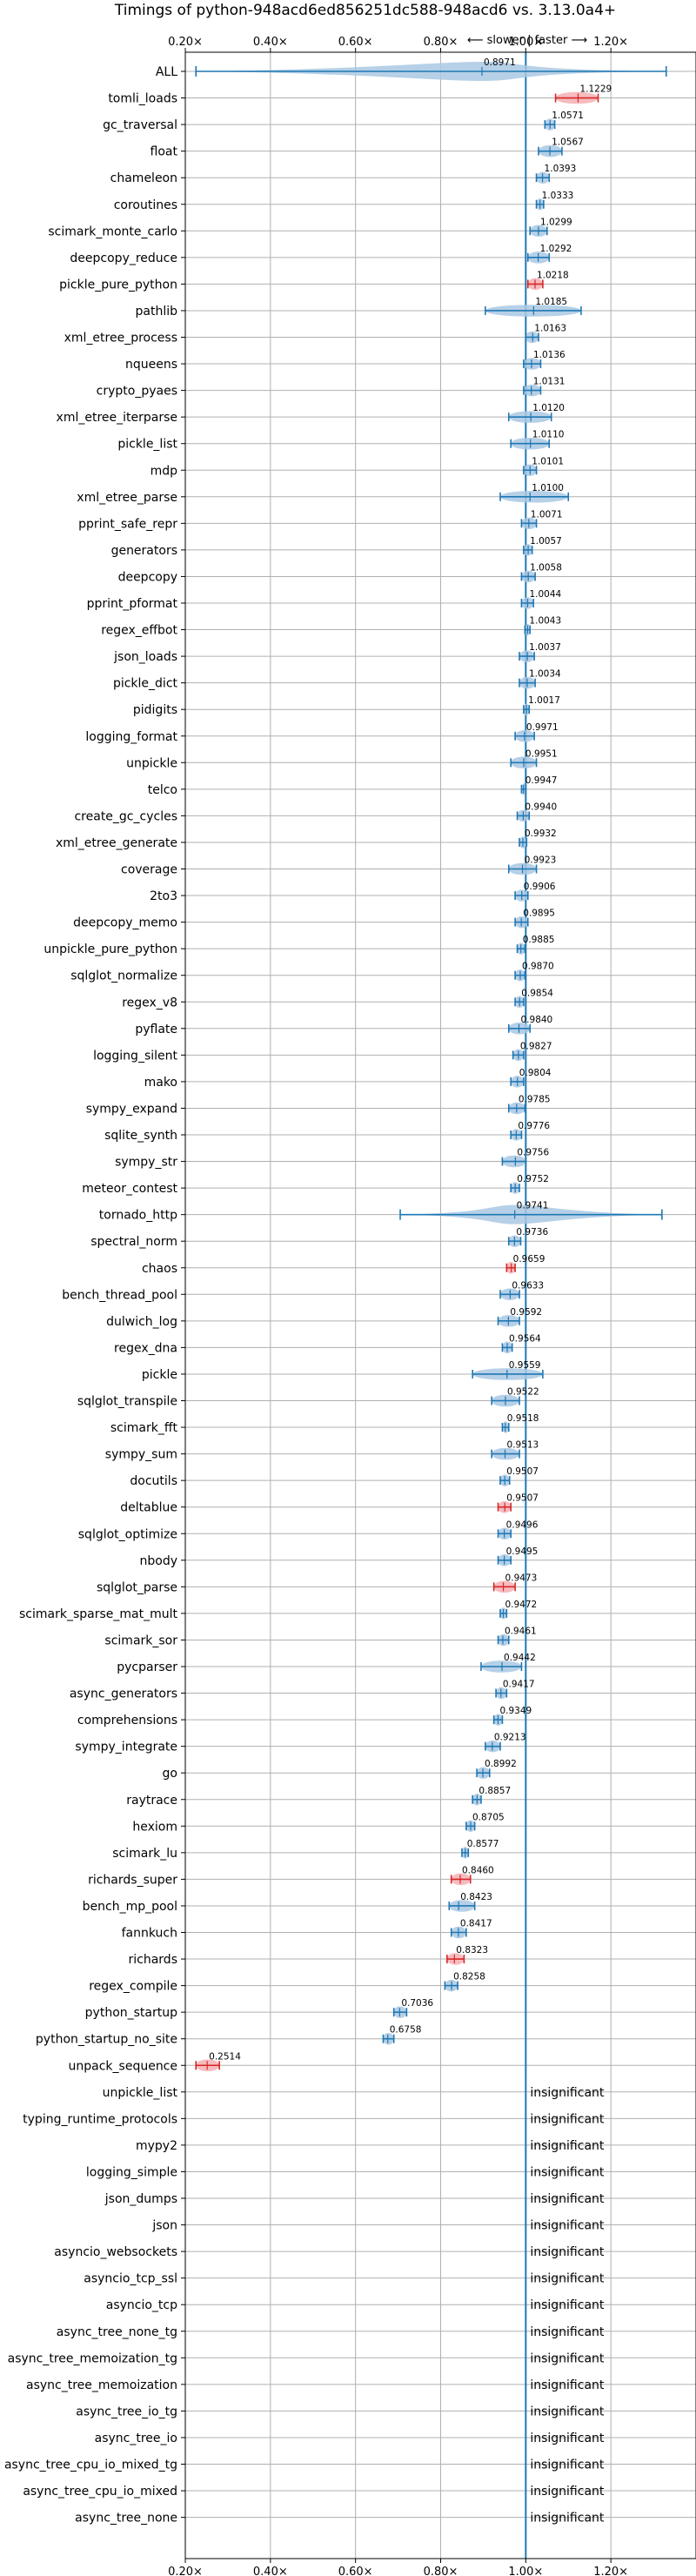 This screenshot has height=2576, width=696. What do you see at coordinates (140, 1640) in the screenshot?
I see `category-label: scimark_sor` at bounding box center [140, 1640].